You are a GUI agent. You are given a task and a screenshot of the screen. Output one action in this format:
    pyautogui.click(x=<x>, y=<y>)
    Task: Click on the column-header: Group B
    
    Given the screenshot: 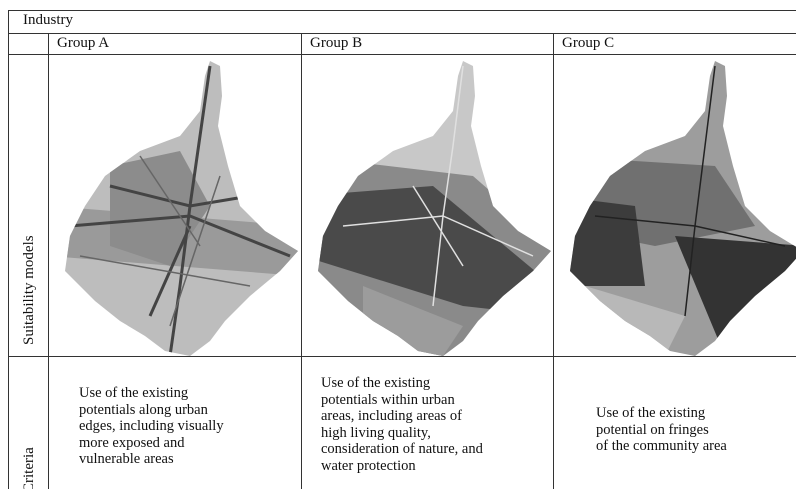 What is the action you would take?
    pyautogui.click(x=336, y=43)
    